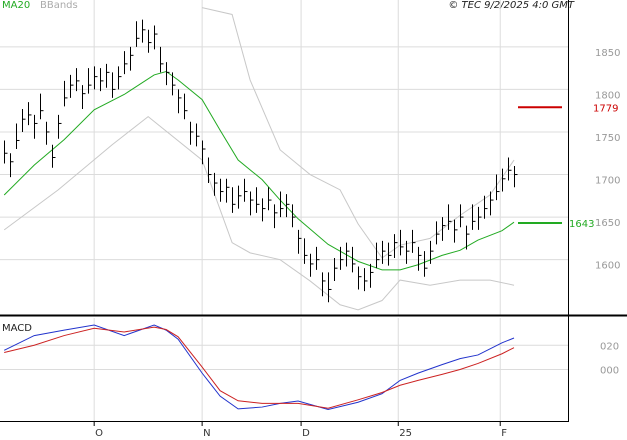 The image size is (627, 440). I want to click on x-tick-label: D, so click(306, 433).